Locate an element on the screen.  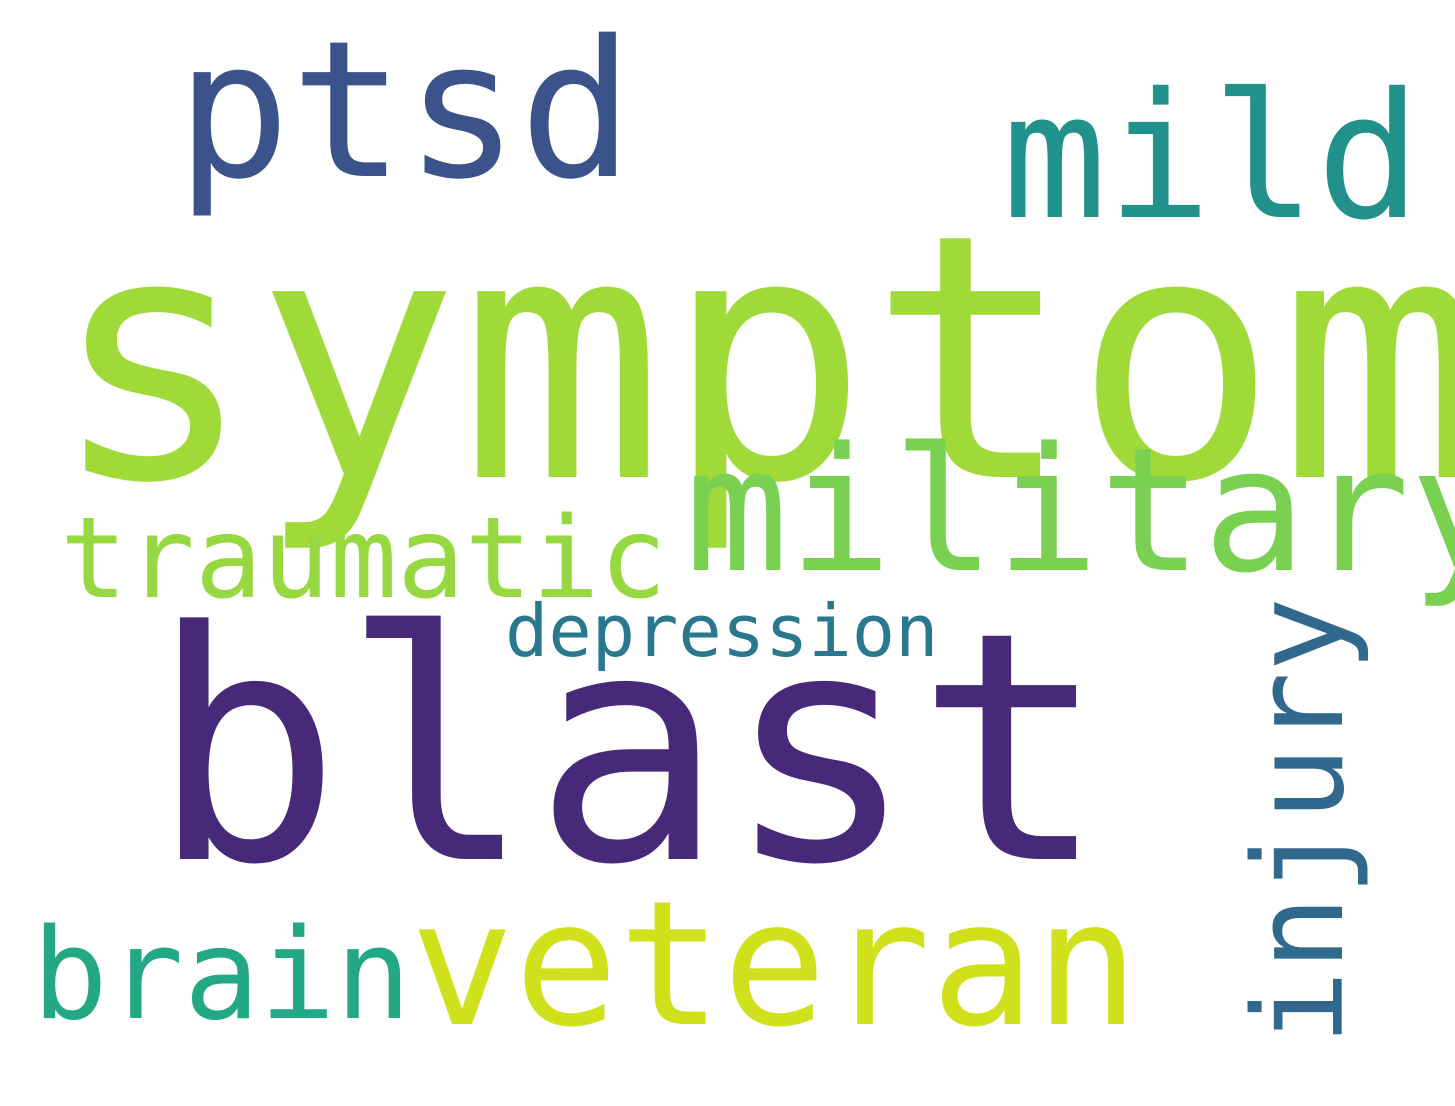
word-traumatic: traumatic is located at coordinates (363, 559).